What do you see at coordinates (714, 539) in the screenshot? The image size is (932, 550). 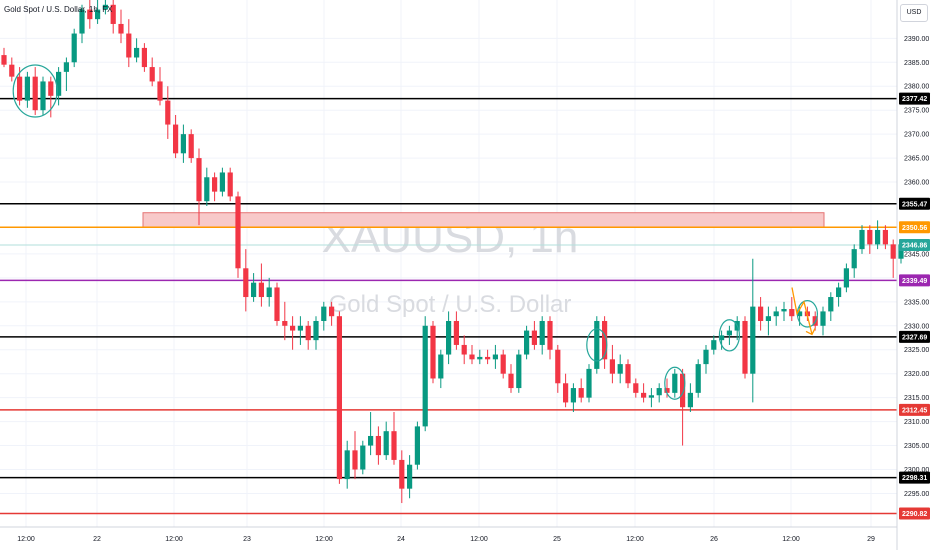 I see `time-tick-label: 26` at bounding box center [714, 539].